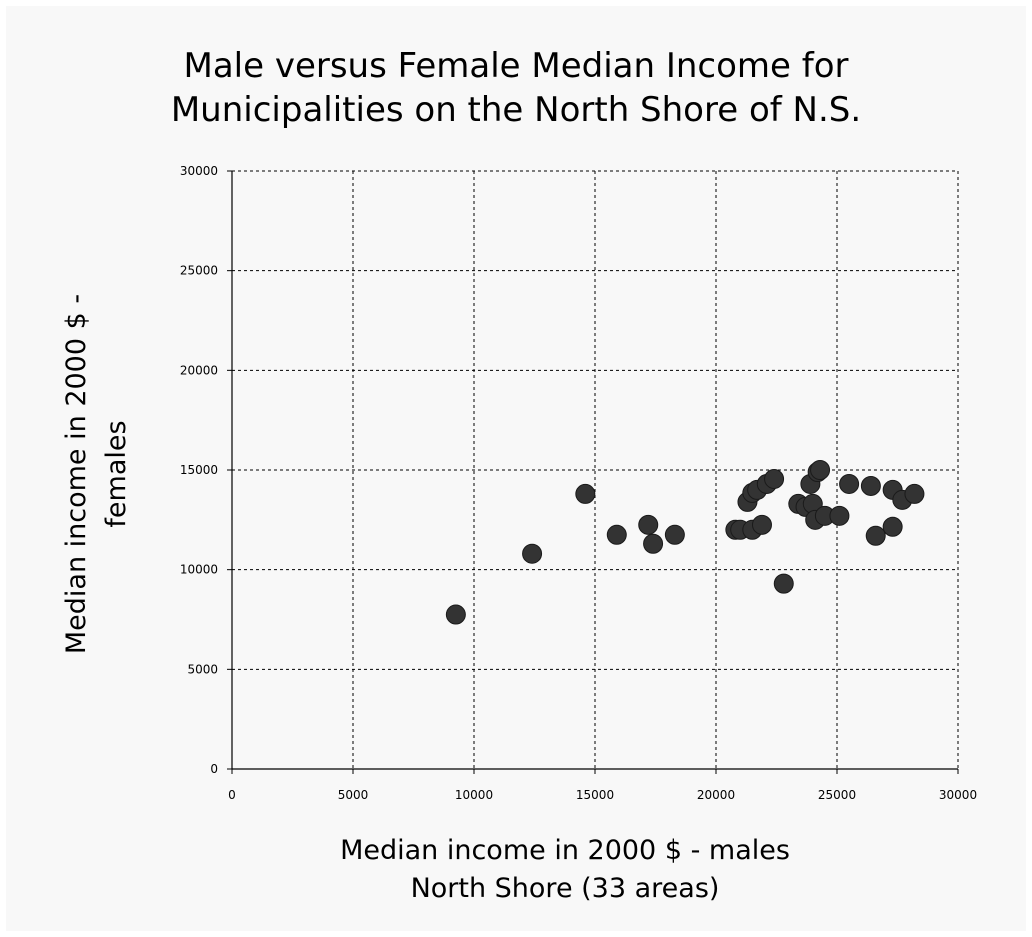 The width and height of the screenshot is (1032, 937). Describe the element at coordinates (958, 795) in the screenshot. I see `x-tick-label: 30000` at that location.